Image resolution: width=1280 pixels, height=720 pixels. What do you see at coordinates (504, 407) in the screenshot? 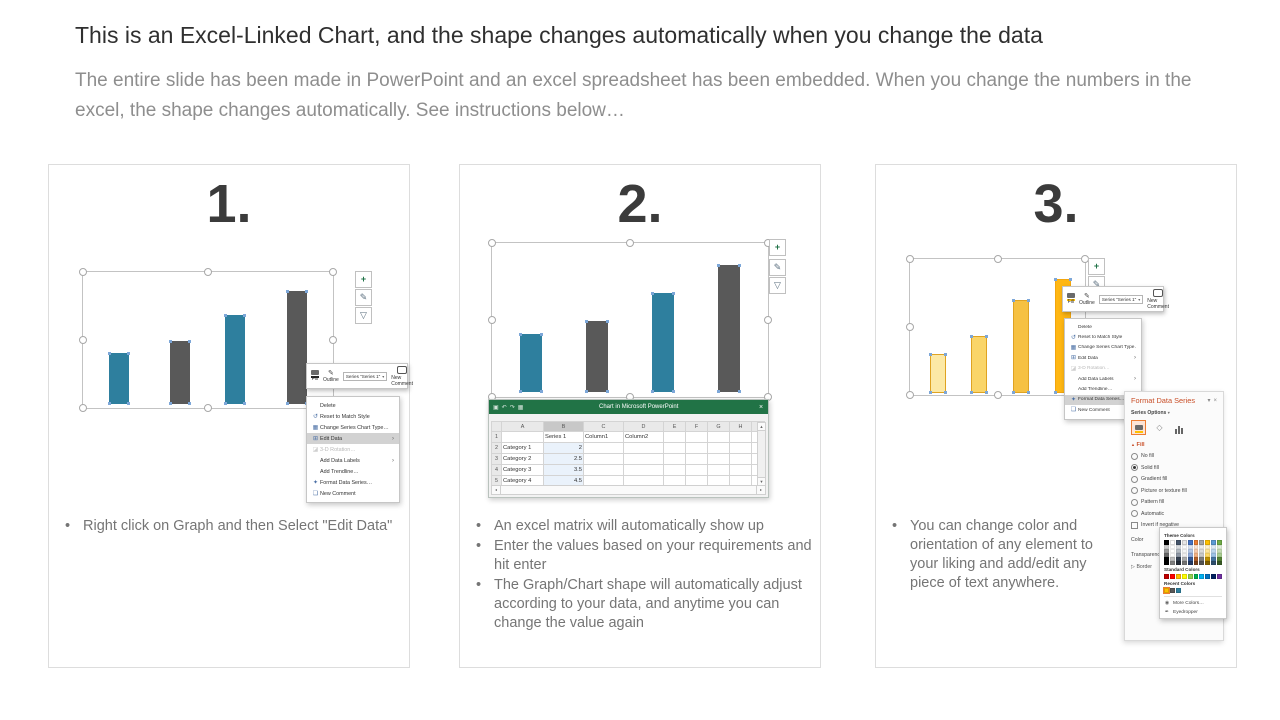
I see `undo-icon: ↶` at bounding box center [504, 407].